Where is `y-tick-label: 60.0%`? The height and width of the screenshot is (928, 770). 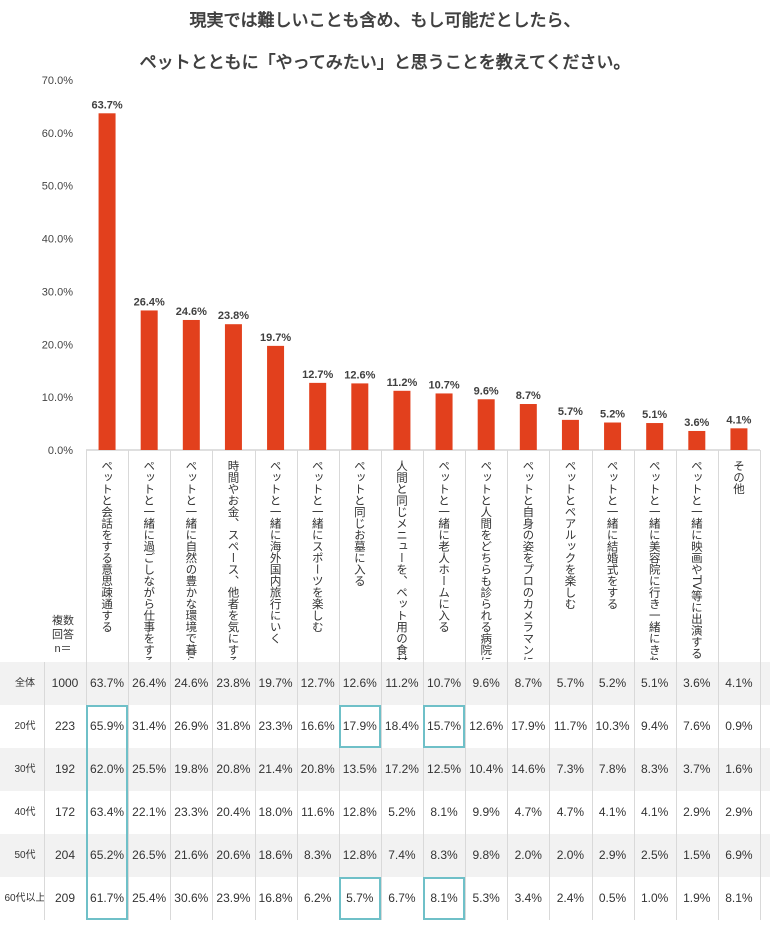 y-tick-label: 60.0% is located at coordinates (57, 134).